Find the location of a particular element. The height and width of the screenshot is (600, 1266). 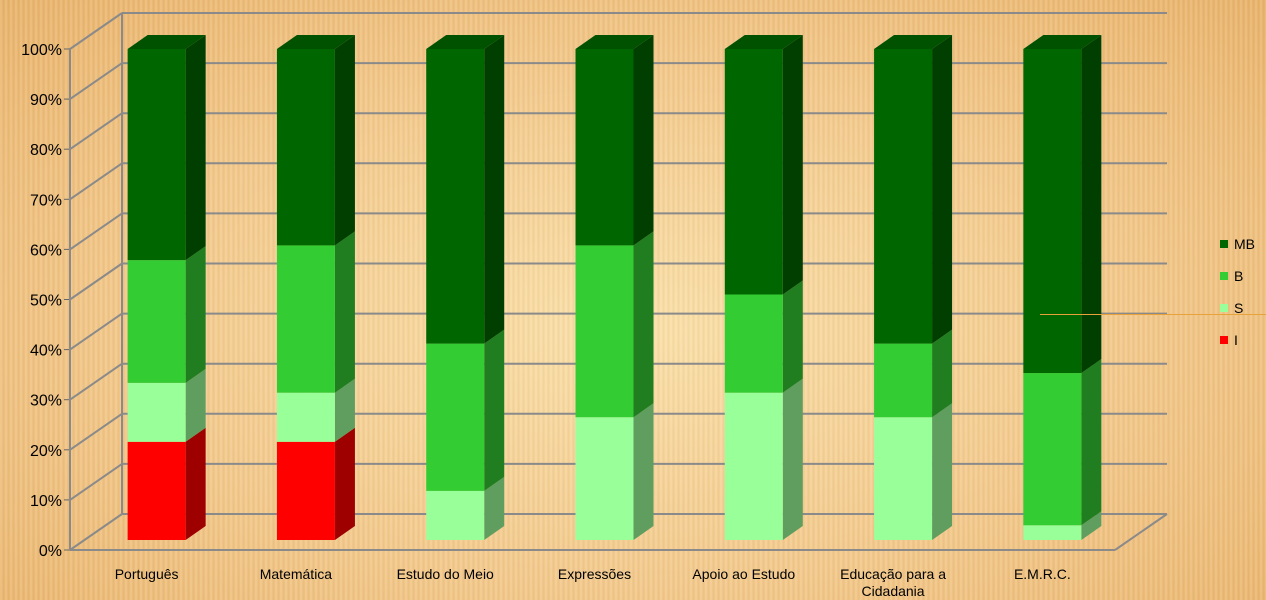

legend-item-b: B is located at coordinates (1237, 276).